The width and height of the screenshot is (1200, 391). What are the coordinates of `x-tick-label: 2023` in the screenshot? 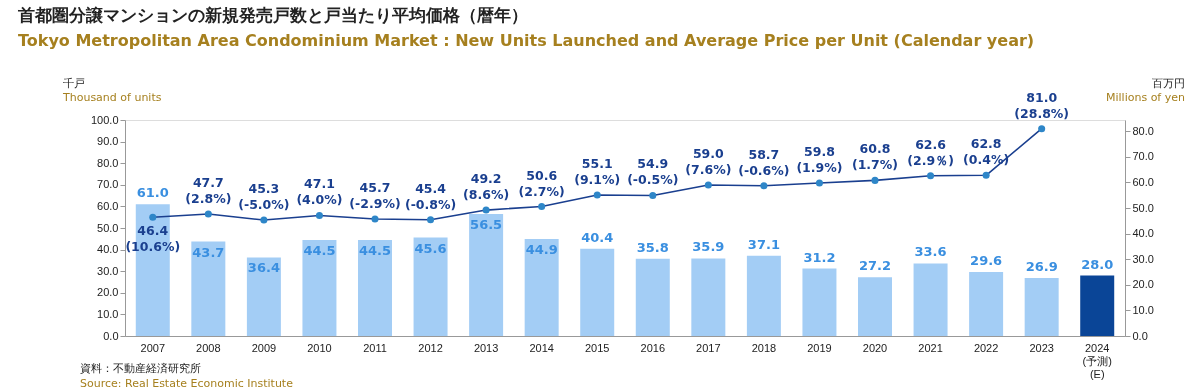 It's located at (1041, 347).